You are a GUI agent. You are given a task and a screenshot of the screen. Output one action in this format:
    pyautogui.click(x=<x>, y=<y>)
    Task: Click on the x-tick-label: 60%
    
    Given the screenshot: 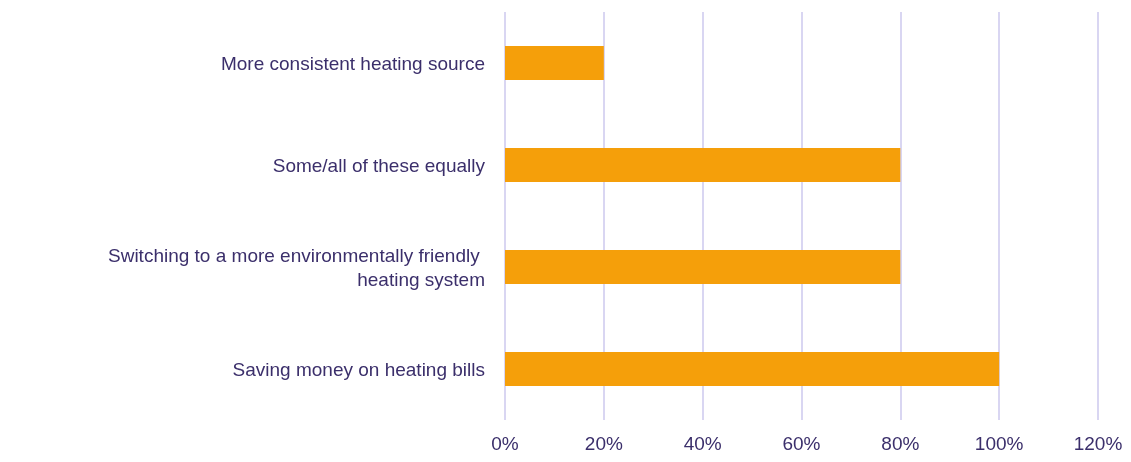 What is the action you would take?
    pyautogui.click(x=801, y=443)
    